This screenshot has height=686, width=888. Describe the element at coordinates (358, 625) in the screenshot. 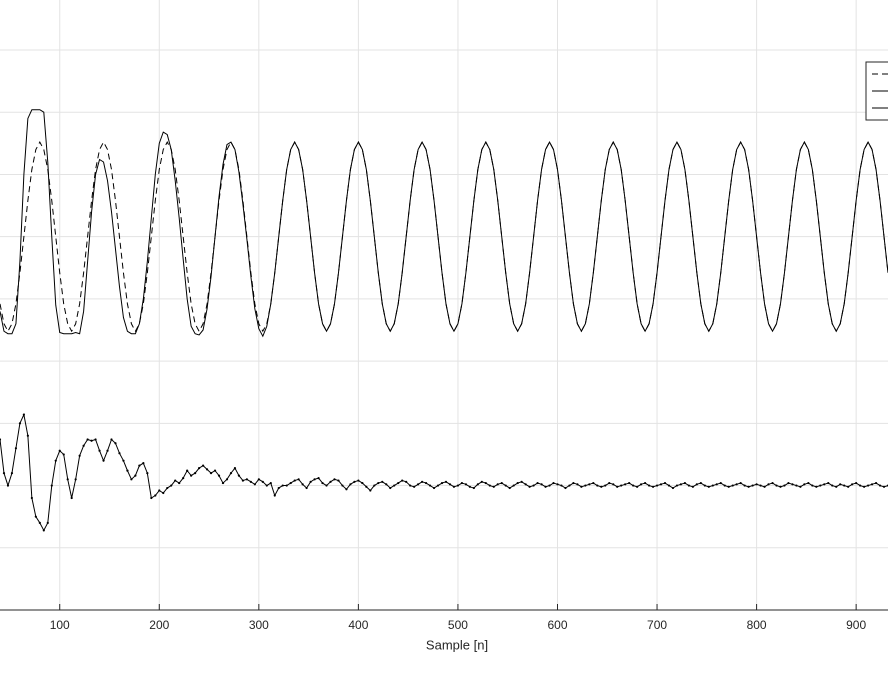

I see `x-tick-label: 400` at that location.